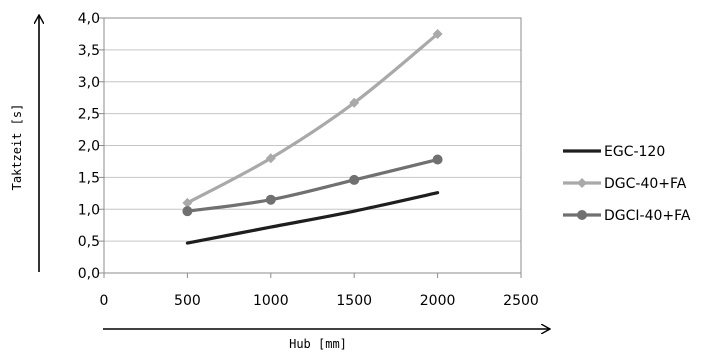 This screenshot has height=353, width=703. I want to click on legend-item: DGCI-40+FA, so click(627, 216).